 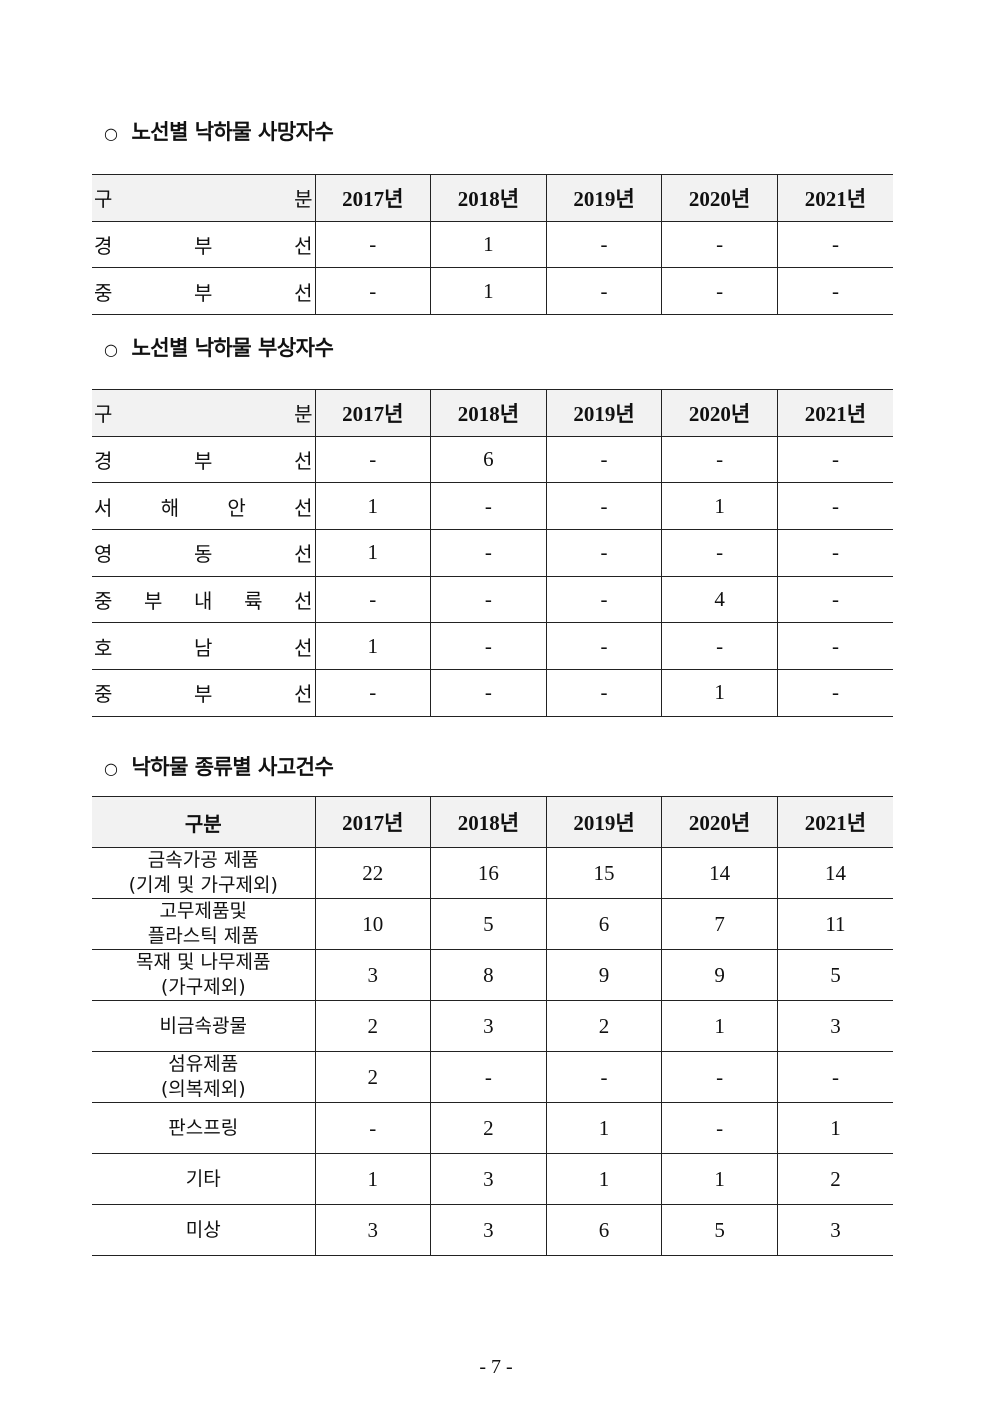 What do you see at coordinates (204, 693) in the screenshot?
I see `row-label: 중 부 선` at bounding box center [204, 693].